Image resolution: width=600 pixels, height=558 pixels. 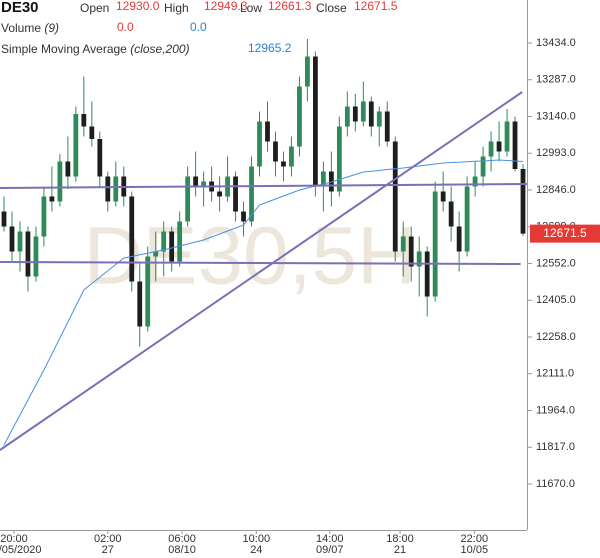 What do you see at coordinates (330, 539) in the screenshot?
I see `x-tick-label: 14:00` at bounding box center [330, 539].